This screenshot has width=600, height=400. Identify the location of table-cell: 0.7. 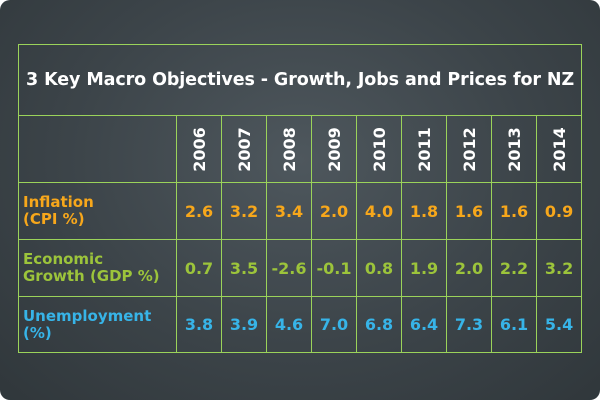
(199, 268).